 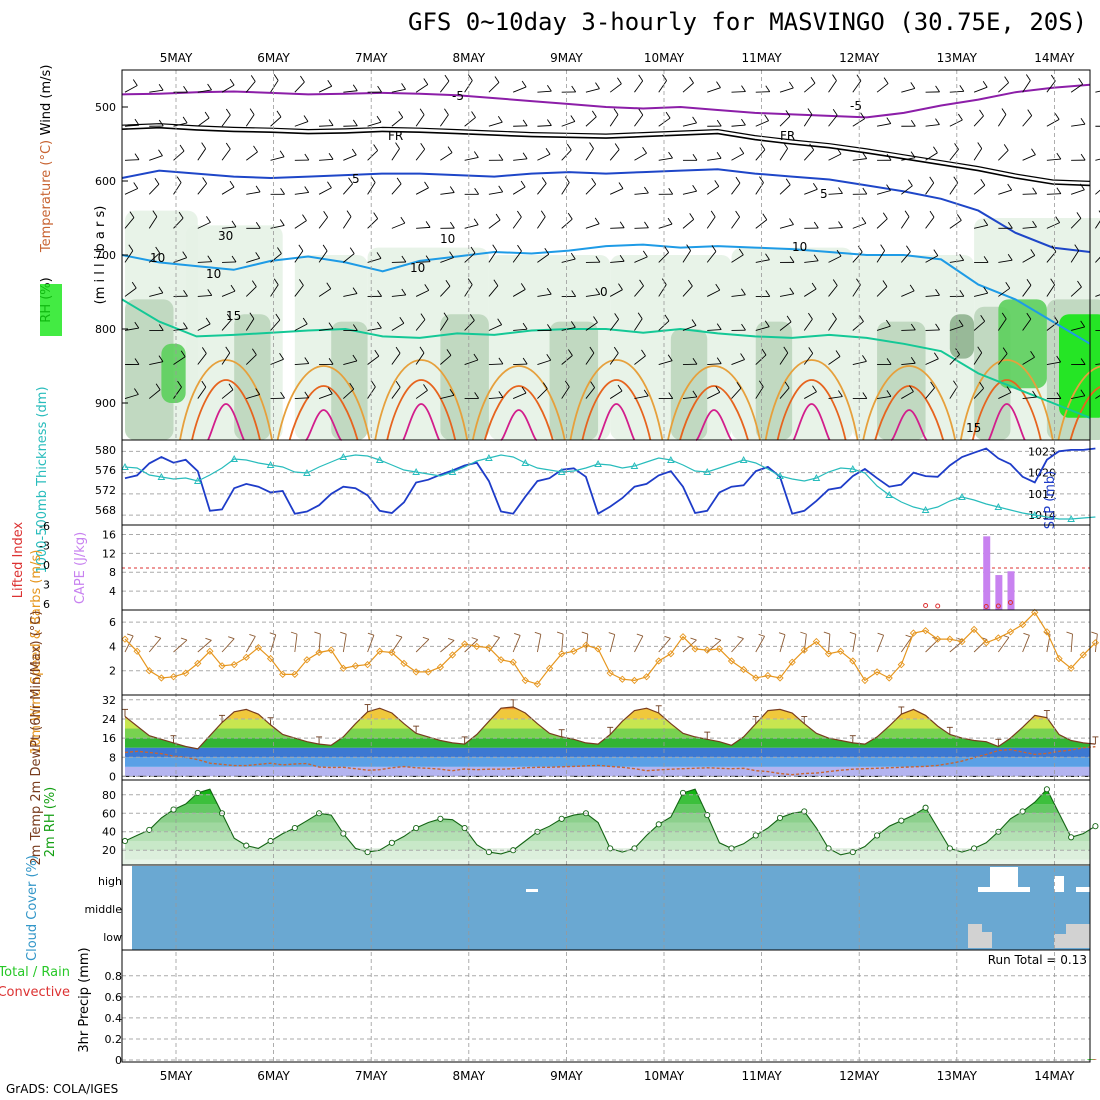 I want to click on contour-label: FR, so click(x=395, y=136).